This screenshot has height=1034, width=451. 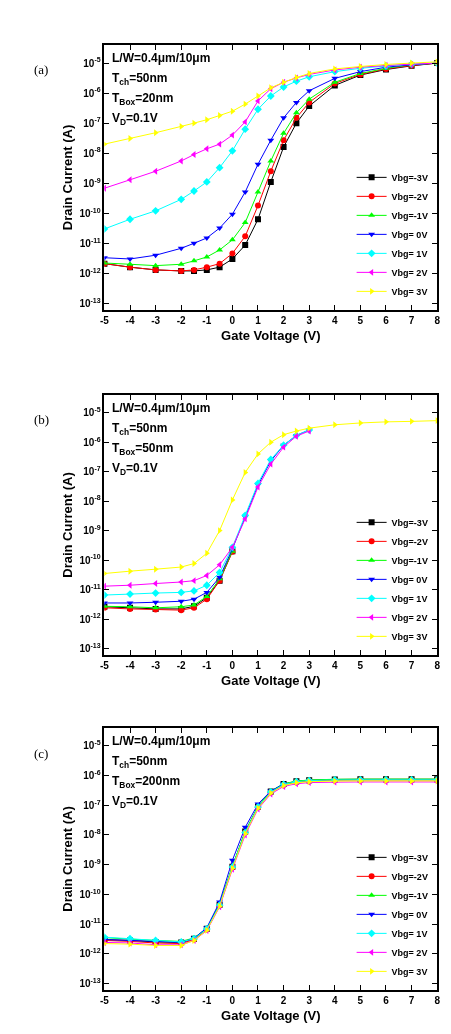 What do you see at coordinates (156, 320) in the screenshot?
I see `x-tick-label: -3` at bounding box center [156, 320].